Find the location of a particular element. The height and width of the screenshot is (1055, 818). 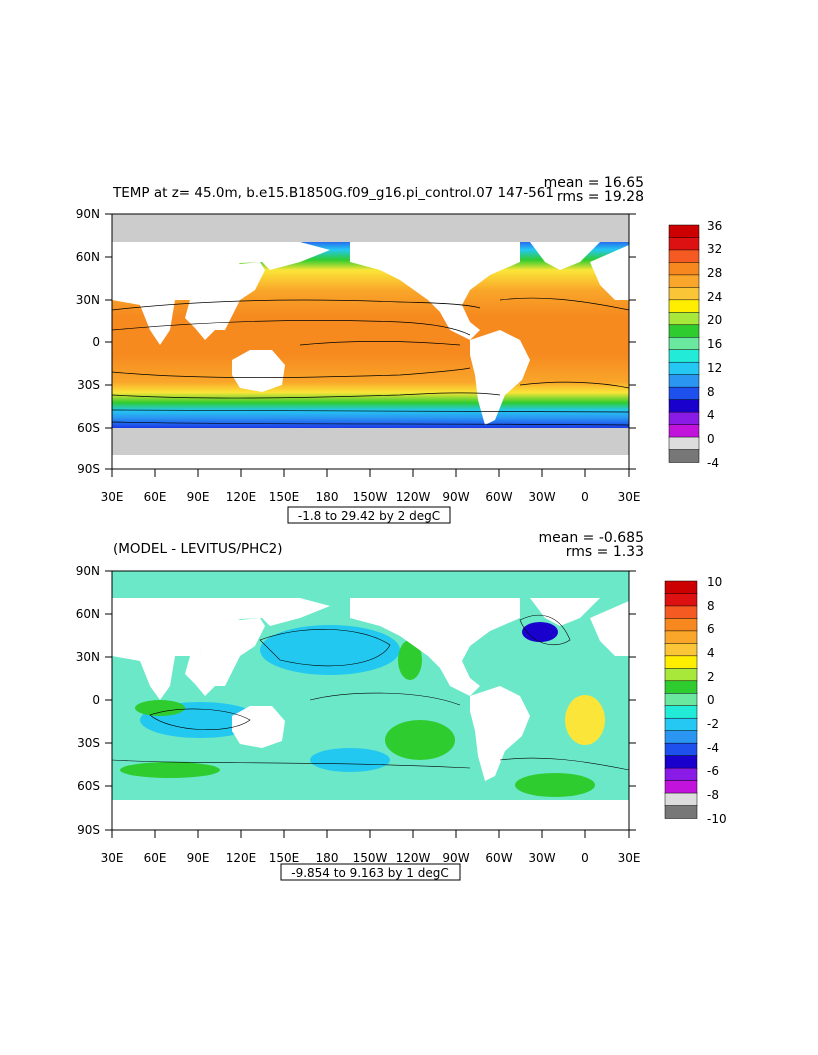

colorbar-label: -4 is located at coordinates (713, 748).